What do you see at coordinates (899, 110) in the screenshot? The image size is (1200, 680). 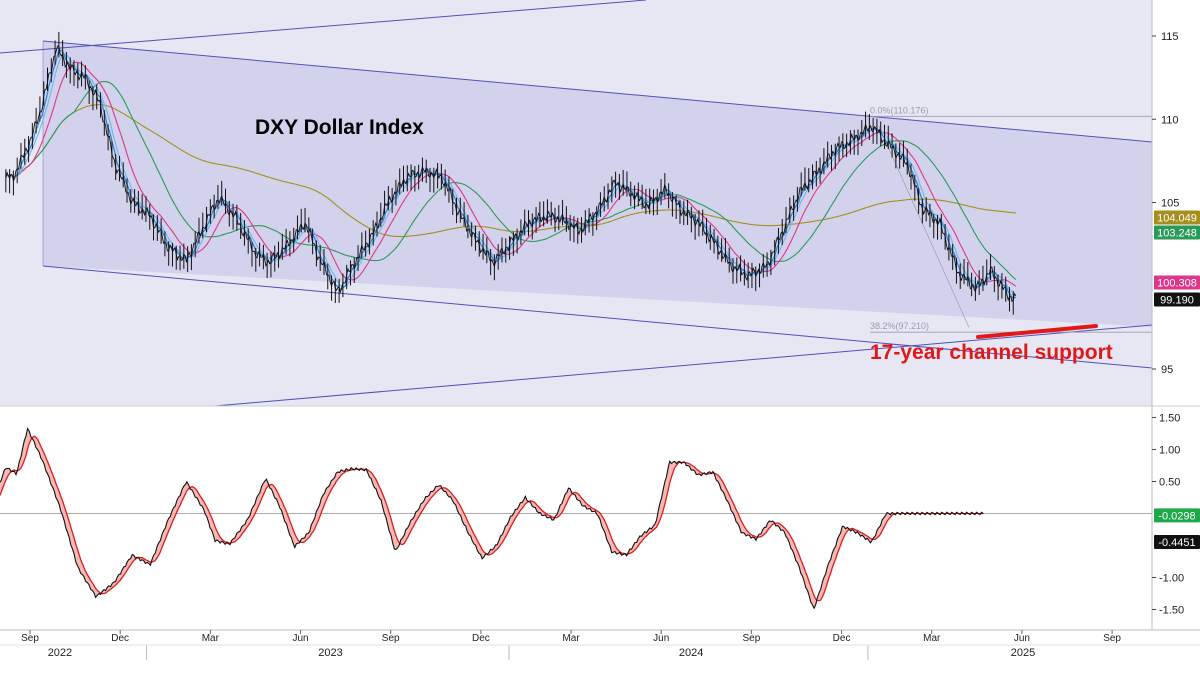 I see `fib-label: 0.0%(110.176)` at bounding box center [899, 110].